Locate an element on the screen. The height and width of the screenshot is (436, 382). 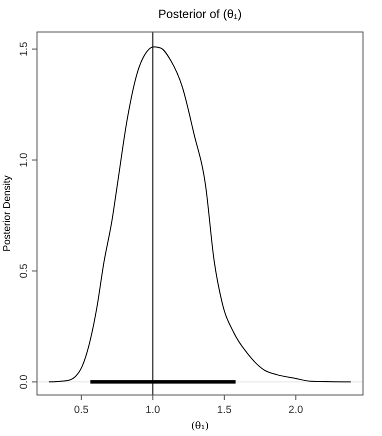
chart-title: Posterior of (θ₁) is located at coordinates (200, 14).